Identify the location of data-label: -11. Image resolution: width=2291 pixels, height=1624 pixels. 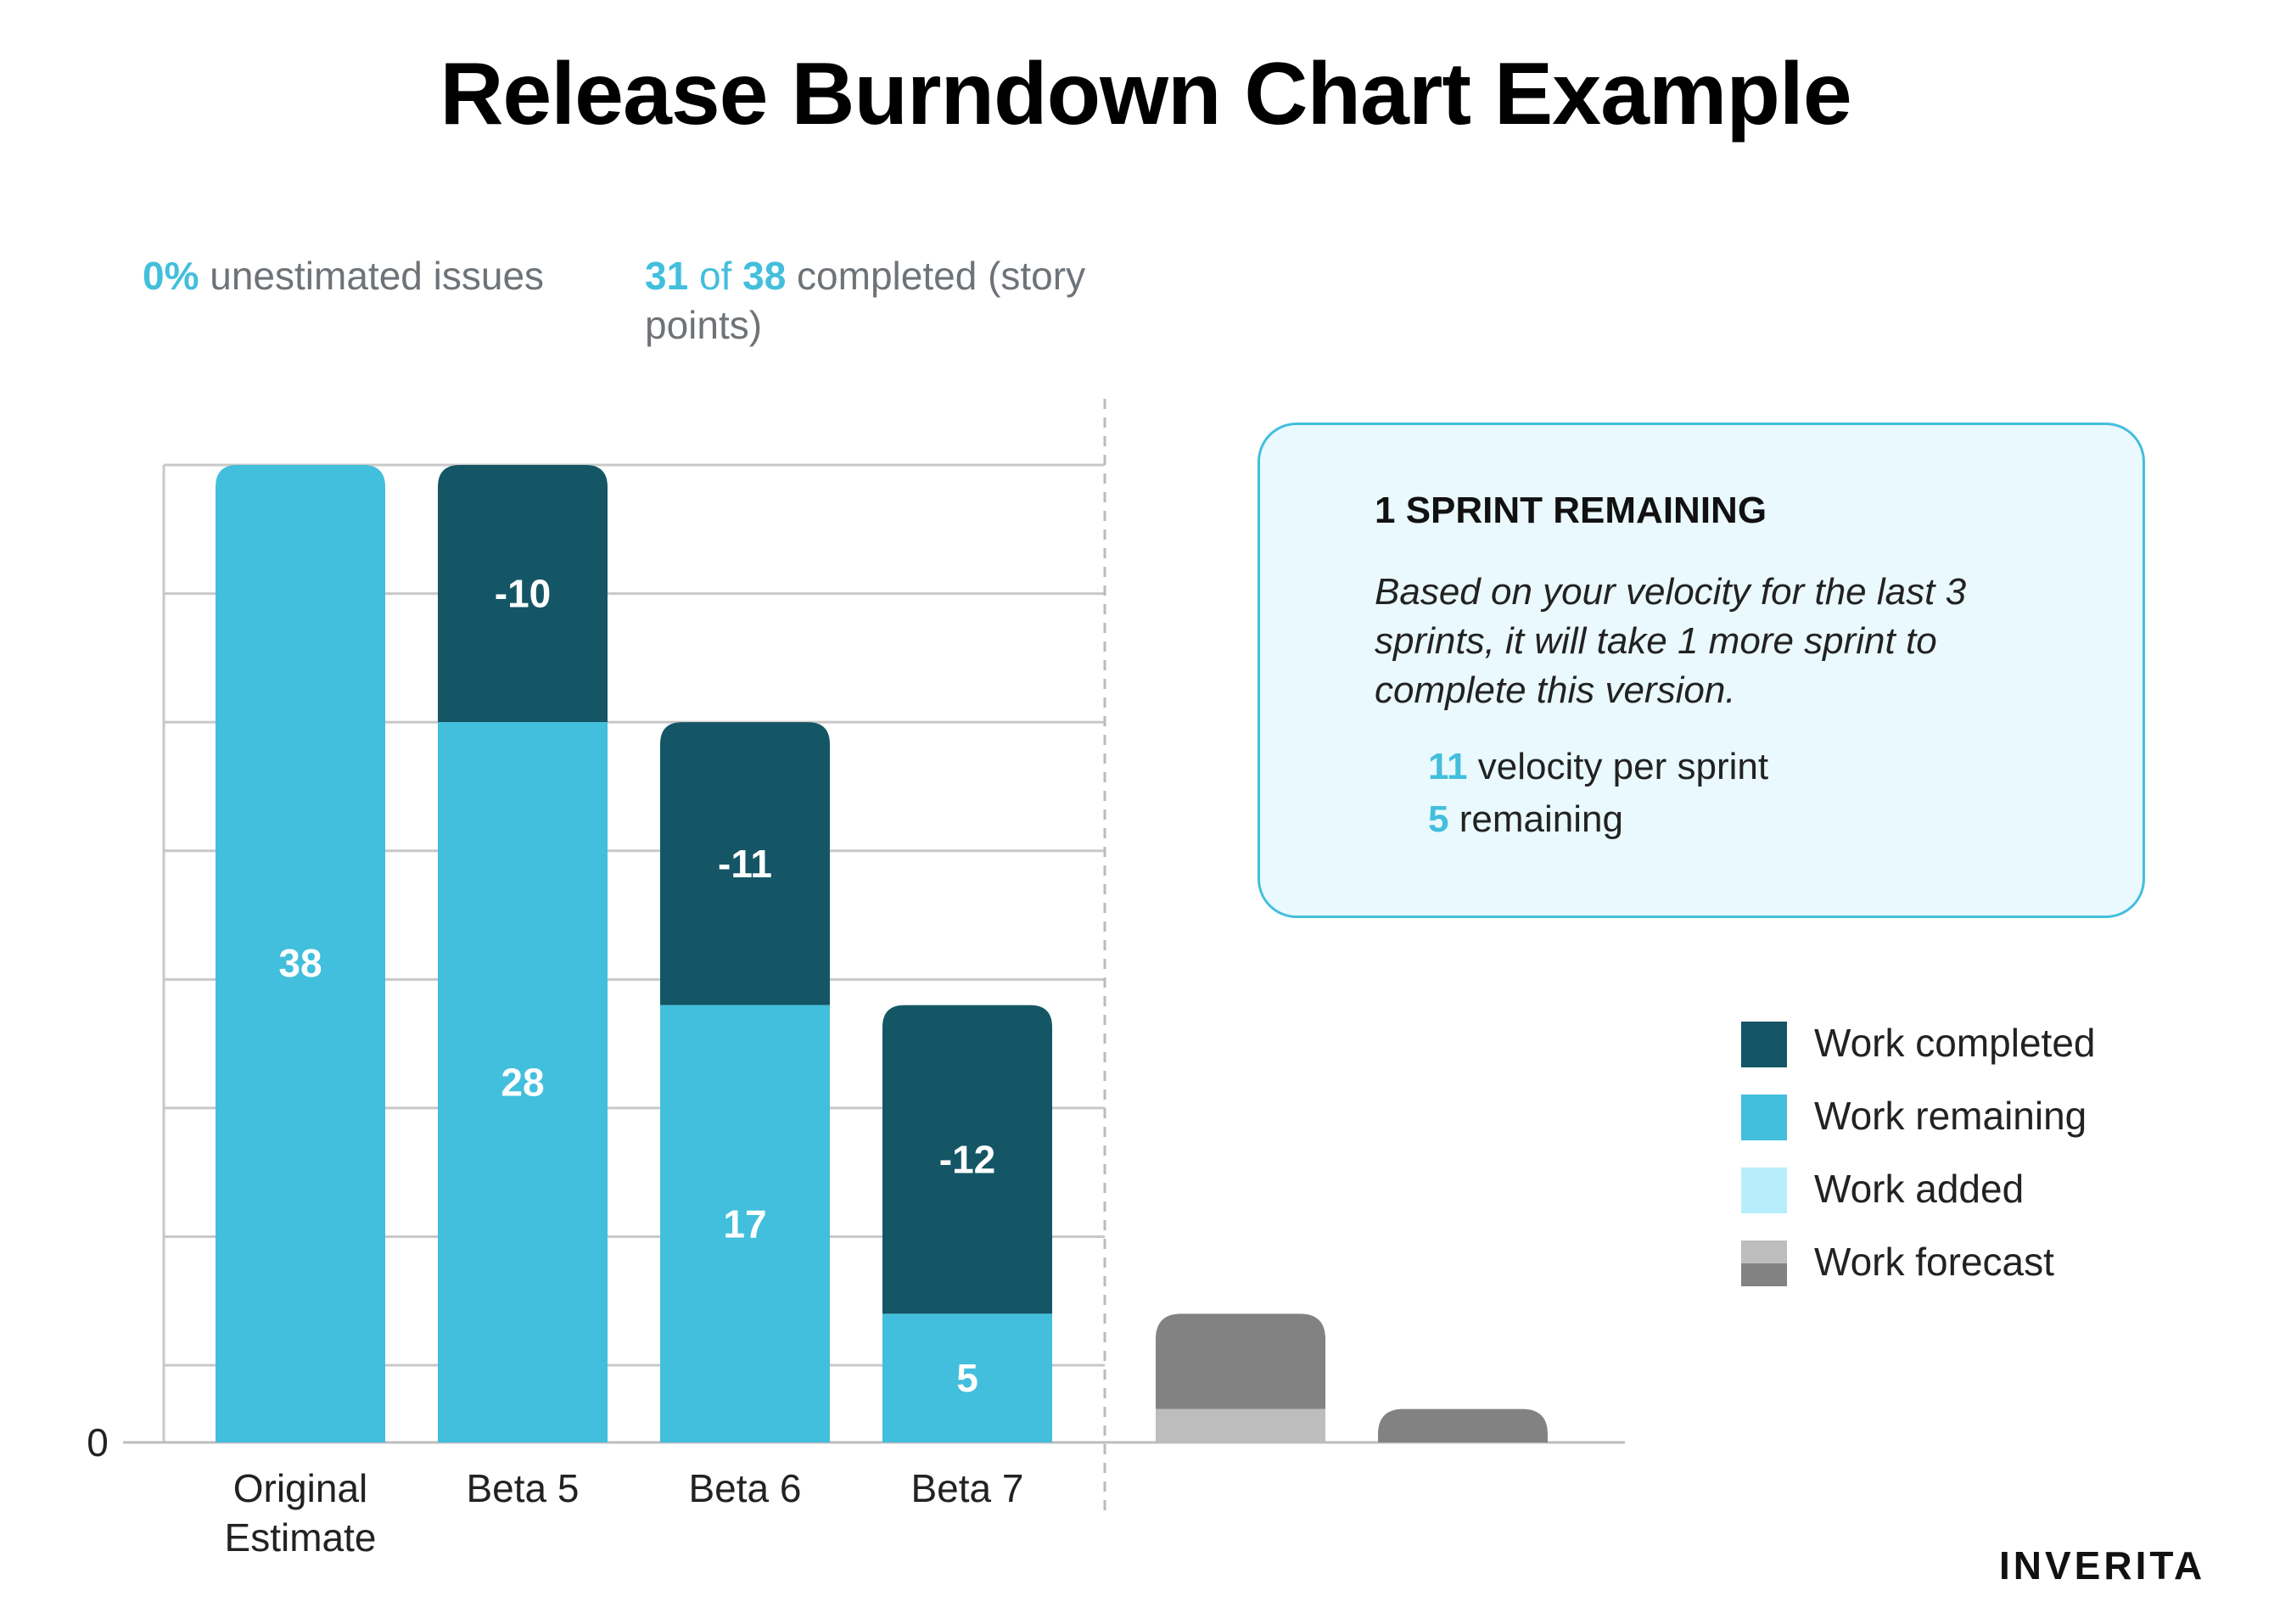
(745, 864).